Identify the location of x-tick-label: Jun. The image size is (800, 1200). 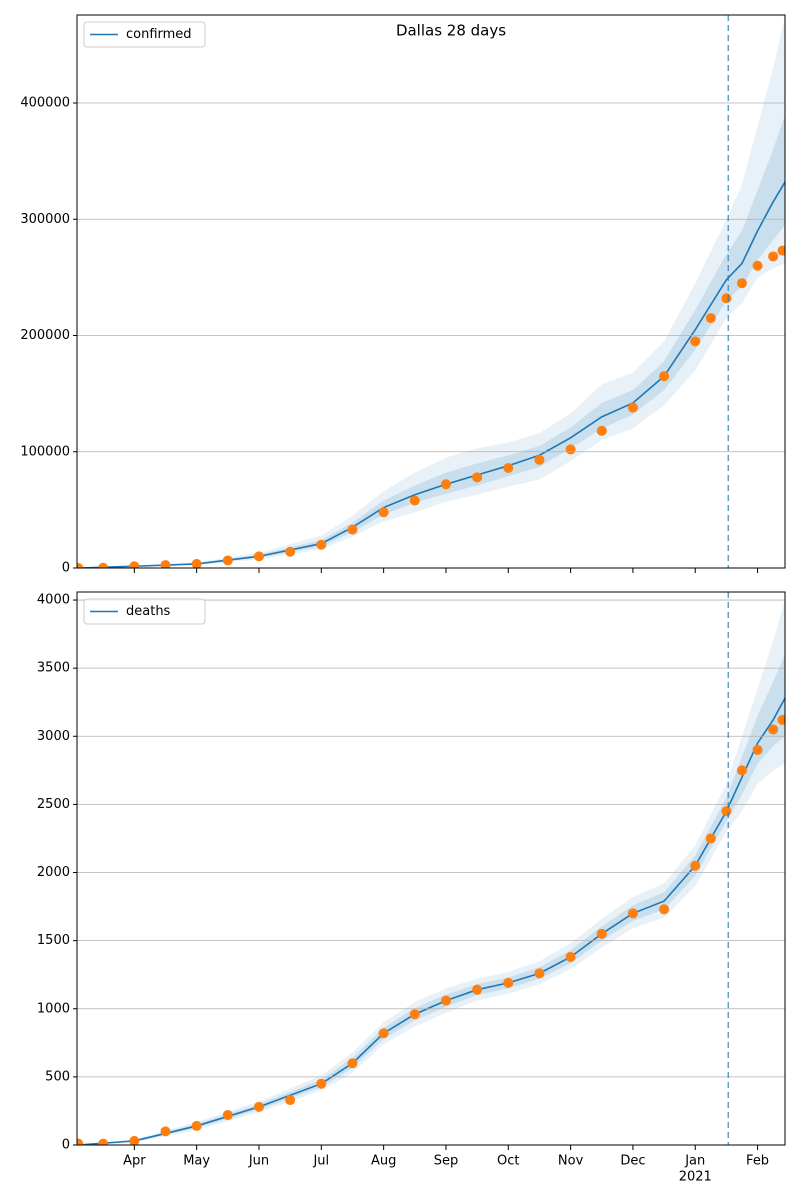
(258, 1161).